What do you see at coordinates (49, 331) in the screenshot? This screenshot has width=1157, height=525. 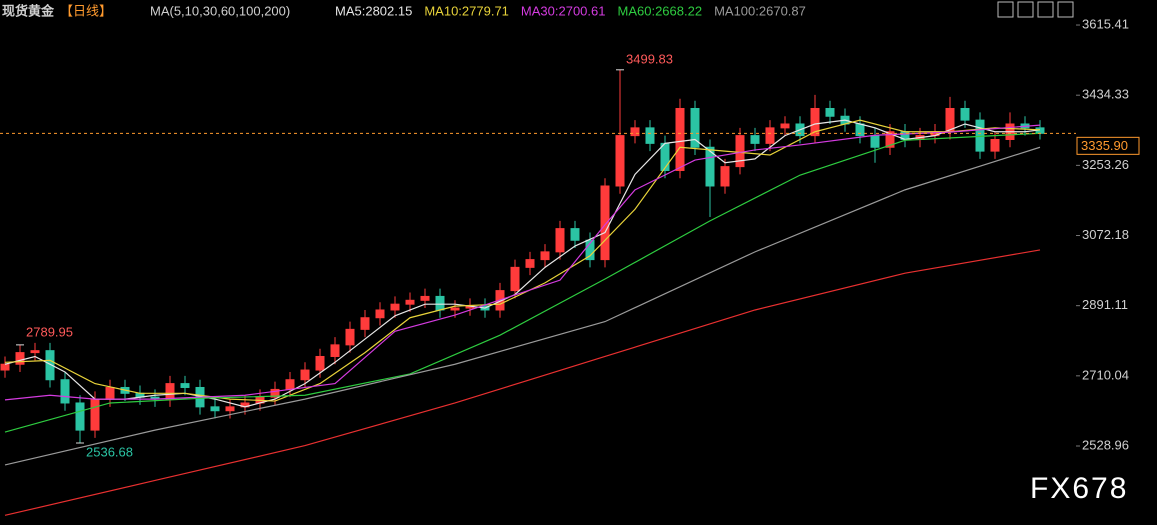 I see `extreme-label: 2789.95` at bounding box center [49, 331].